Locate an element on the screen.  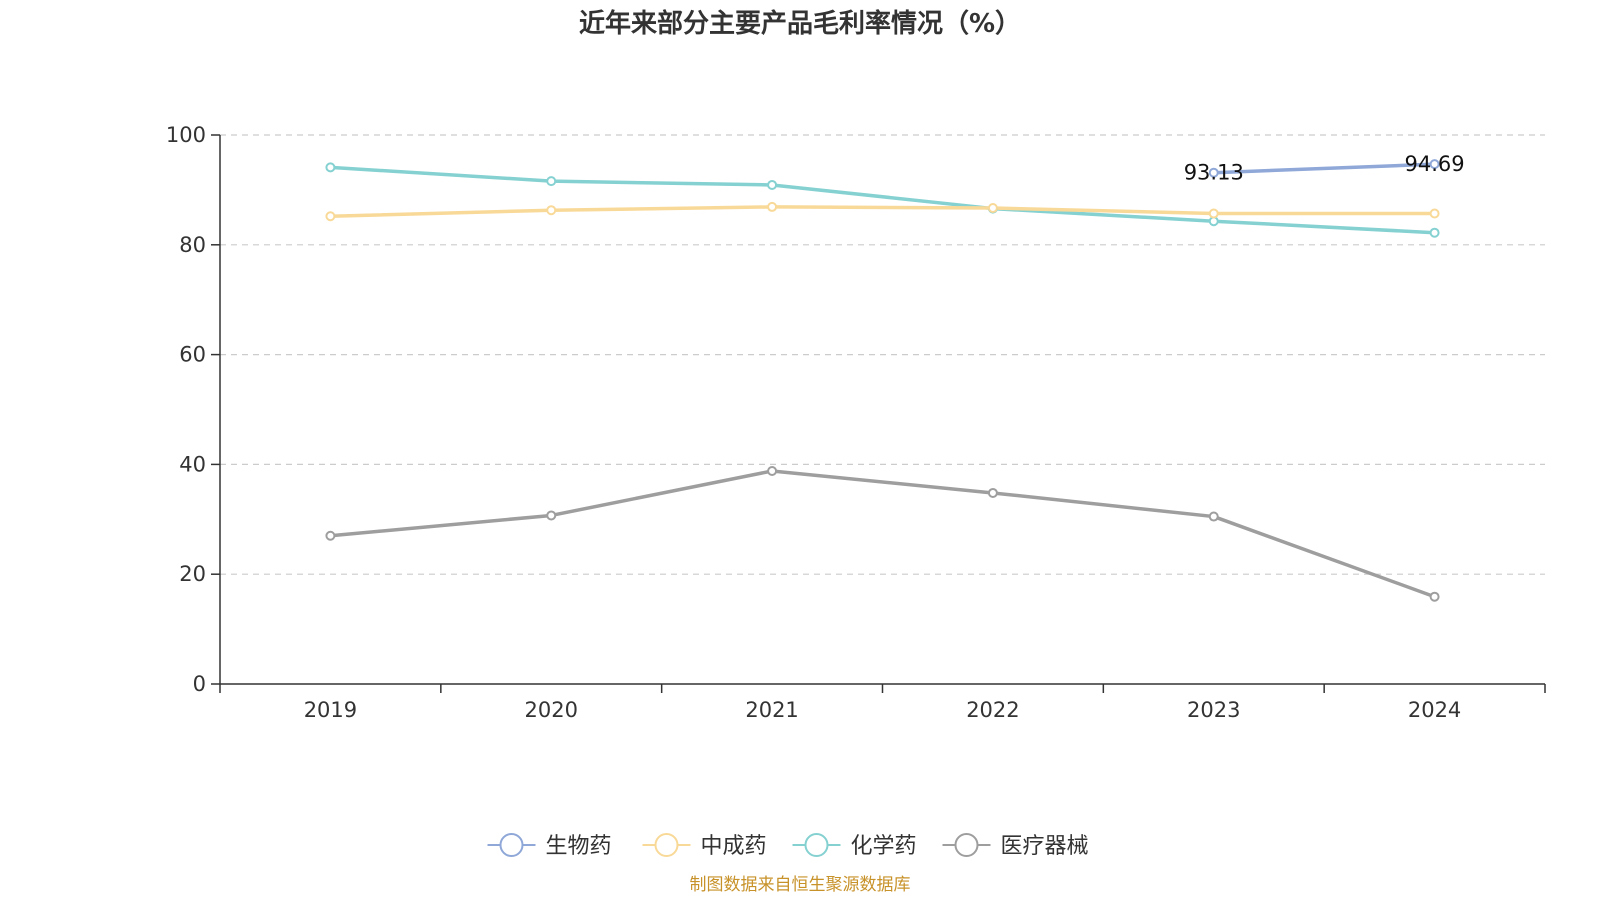
y-tick-label-100: 100 is located at coordinates (186, 135).